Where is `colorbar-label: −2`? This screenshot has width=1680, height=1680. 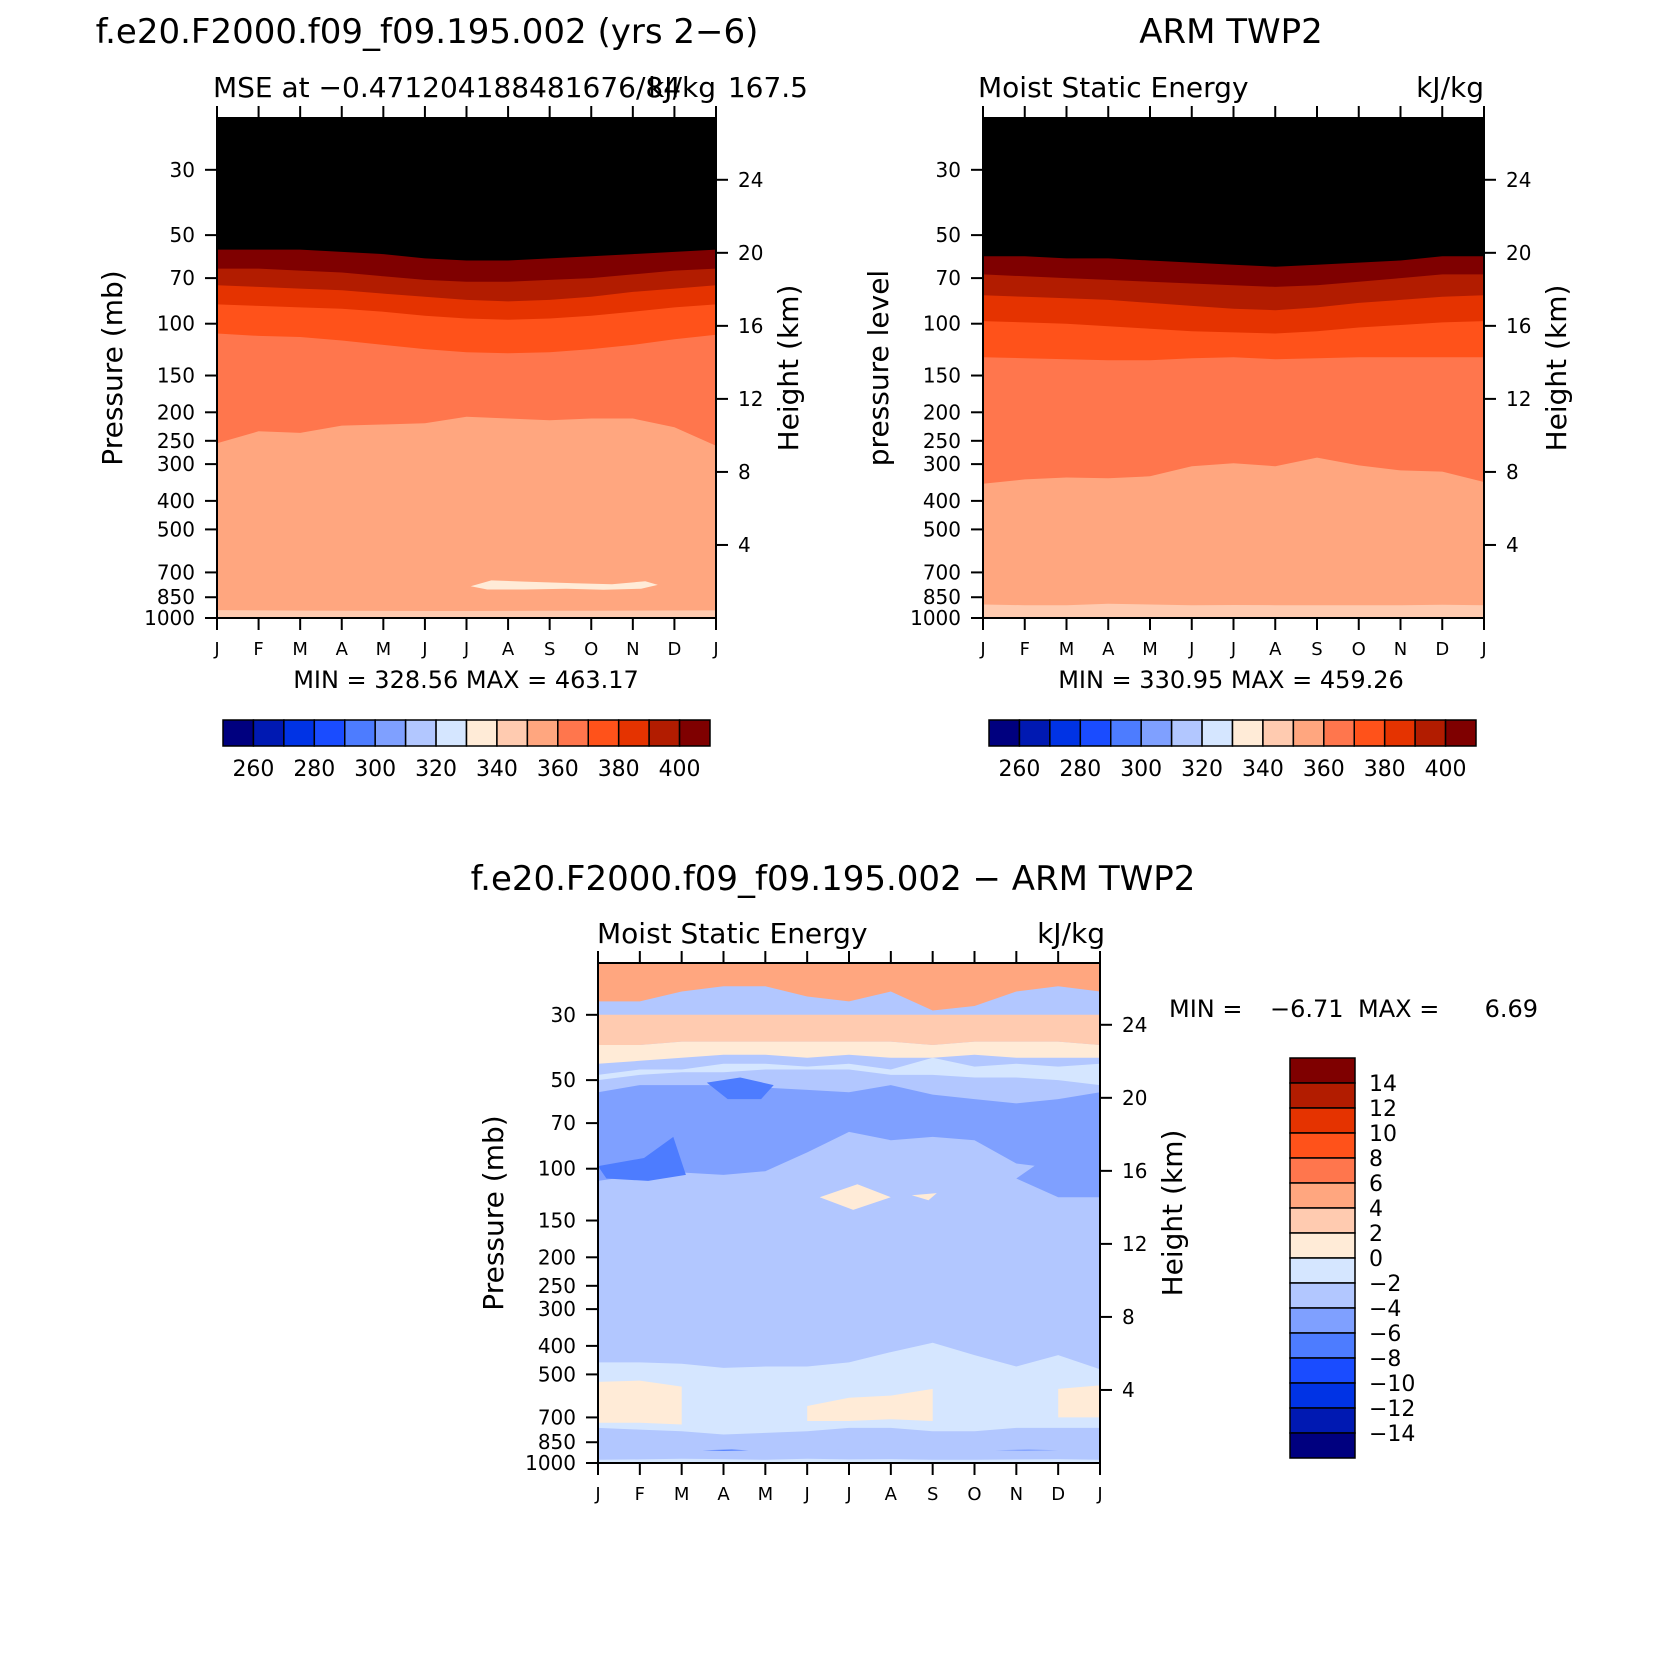 colorbar-label: −2 is located at coordinates (1385, 1284).